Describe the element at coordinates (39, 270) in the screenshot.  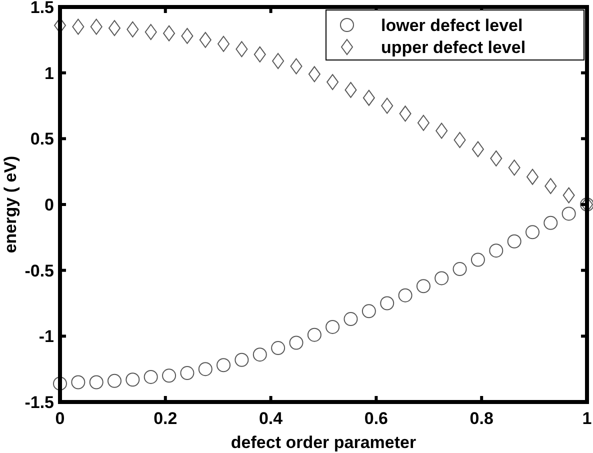
I see `y-tick-label: -0.5` at that location.